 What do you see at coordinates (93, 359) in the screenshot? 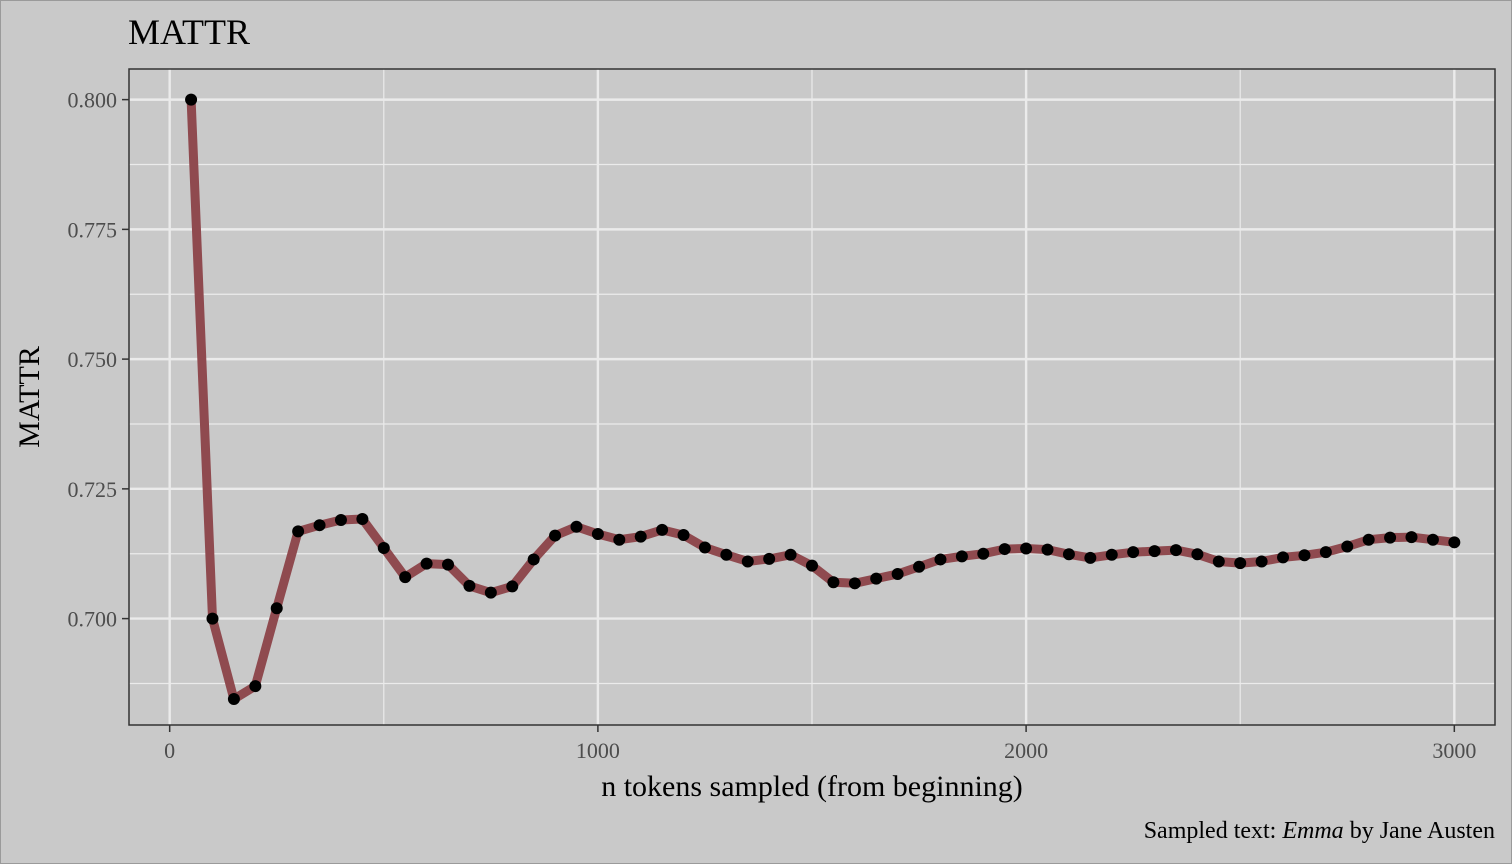
I see `y-tick-label: 0.750` at bounding box center [93, 359].